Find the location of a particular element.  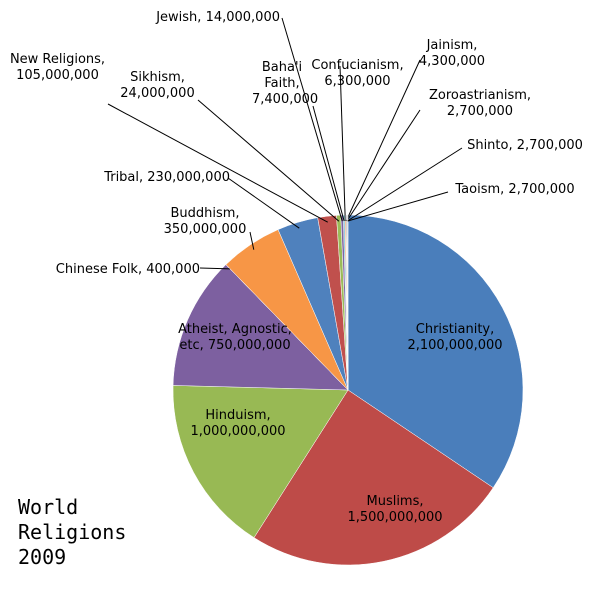

category-label: Baha'i Faith, is located at coordinates (282, 75).